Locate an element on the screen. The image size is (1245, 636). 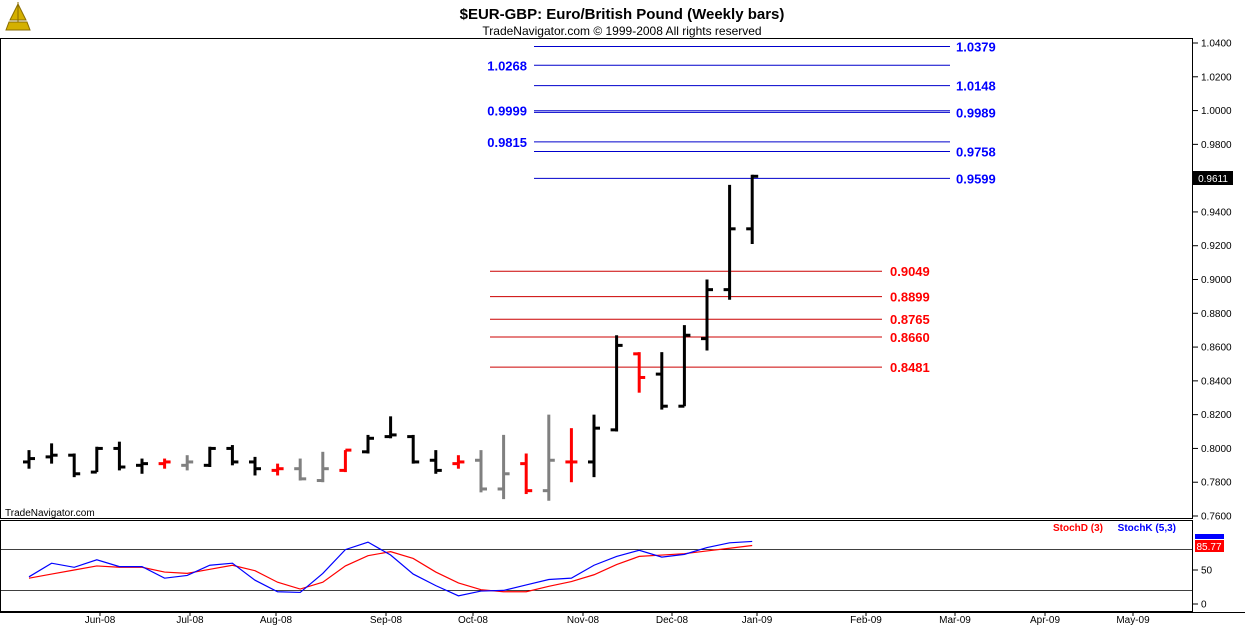
time-tick-label: Feb-09 is located at coordinates (866, 620).